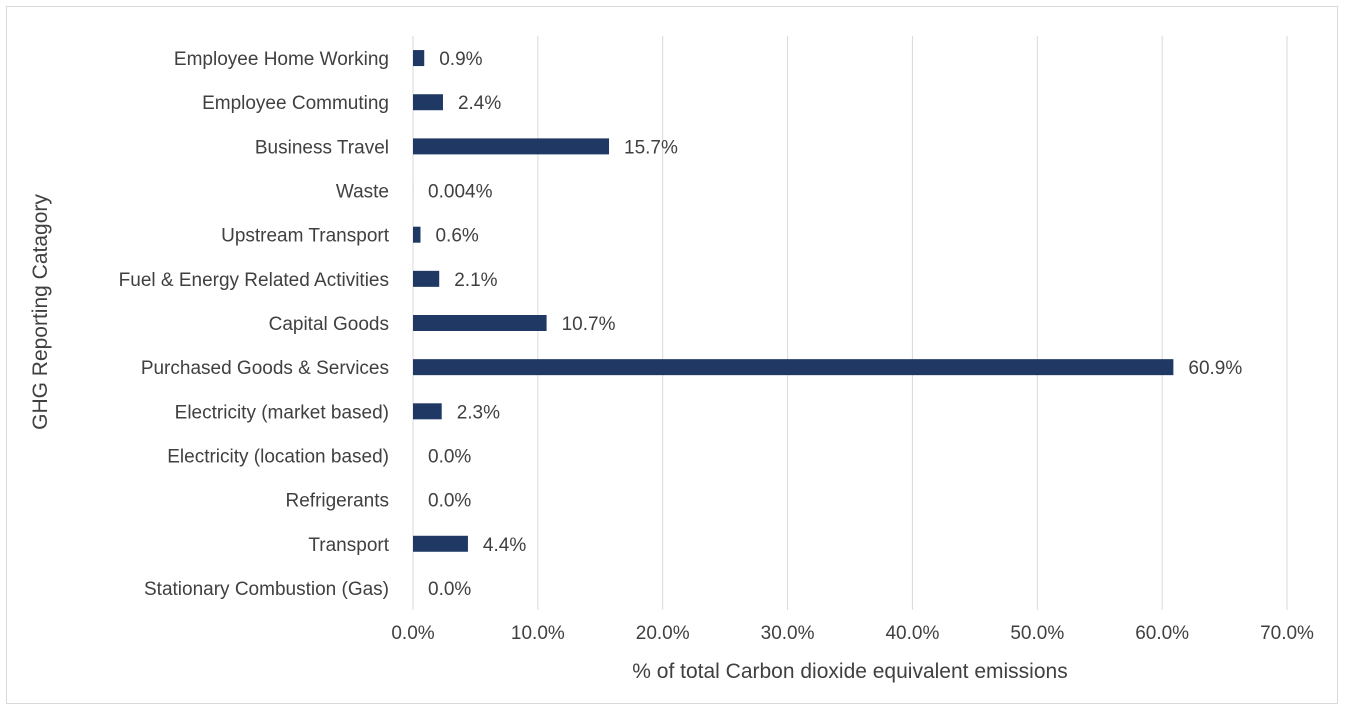  What do you see at coordinates (281, 59) in the screenshot?
I see `category-label: Employee Home Working` at bounding box center [281, 59].